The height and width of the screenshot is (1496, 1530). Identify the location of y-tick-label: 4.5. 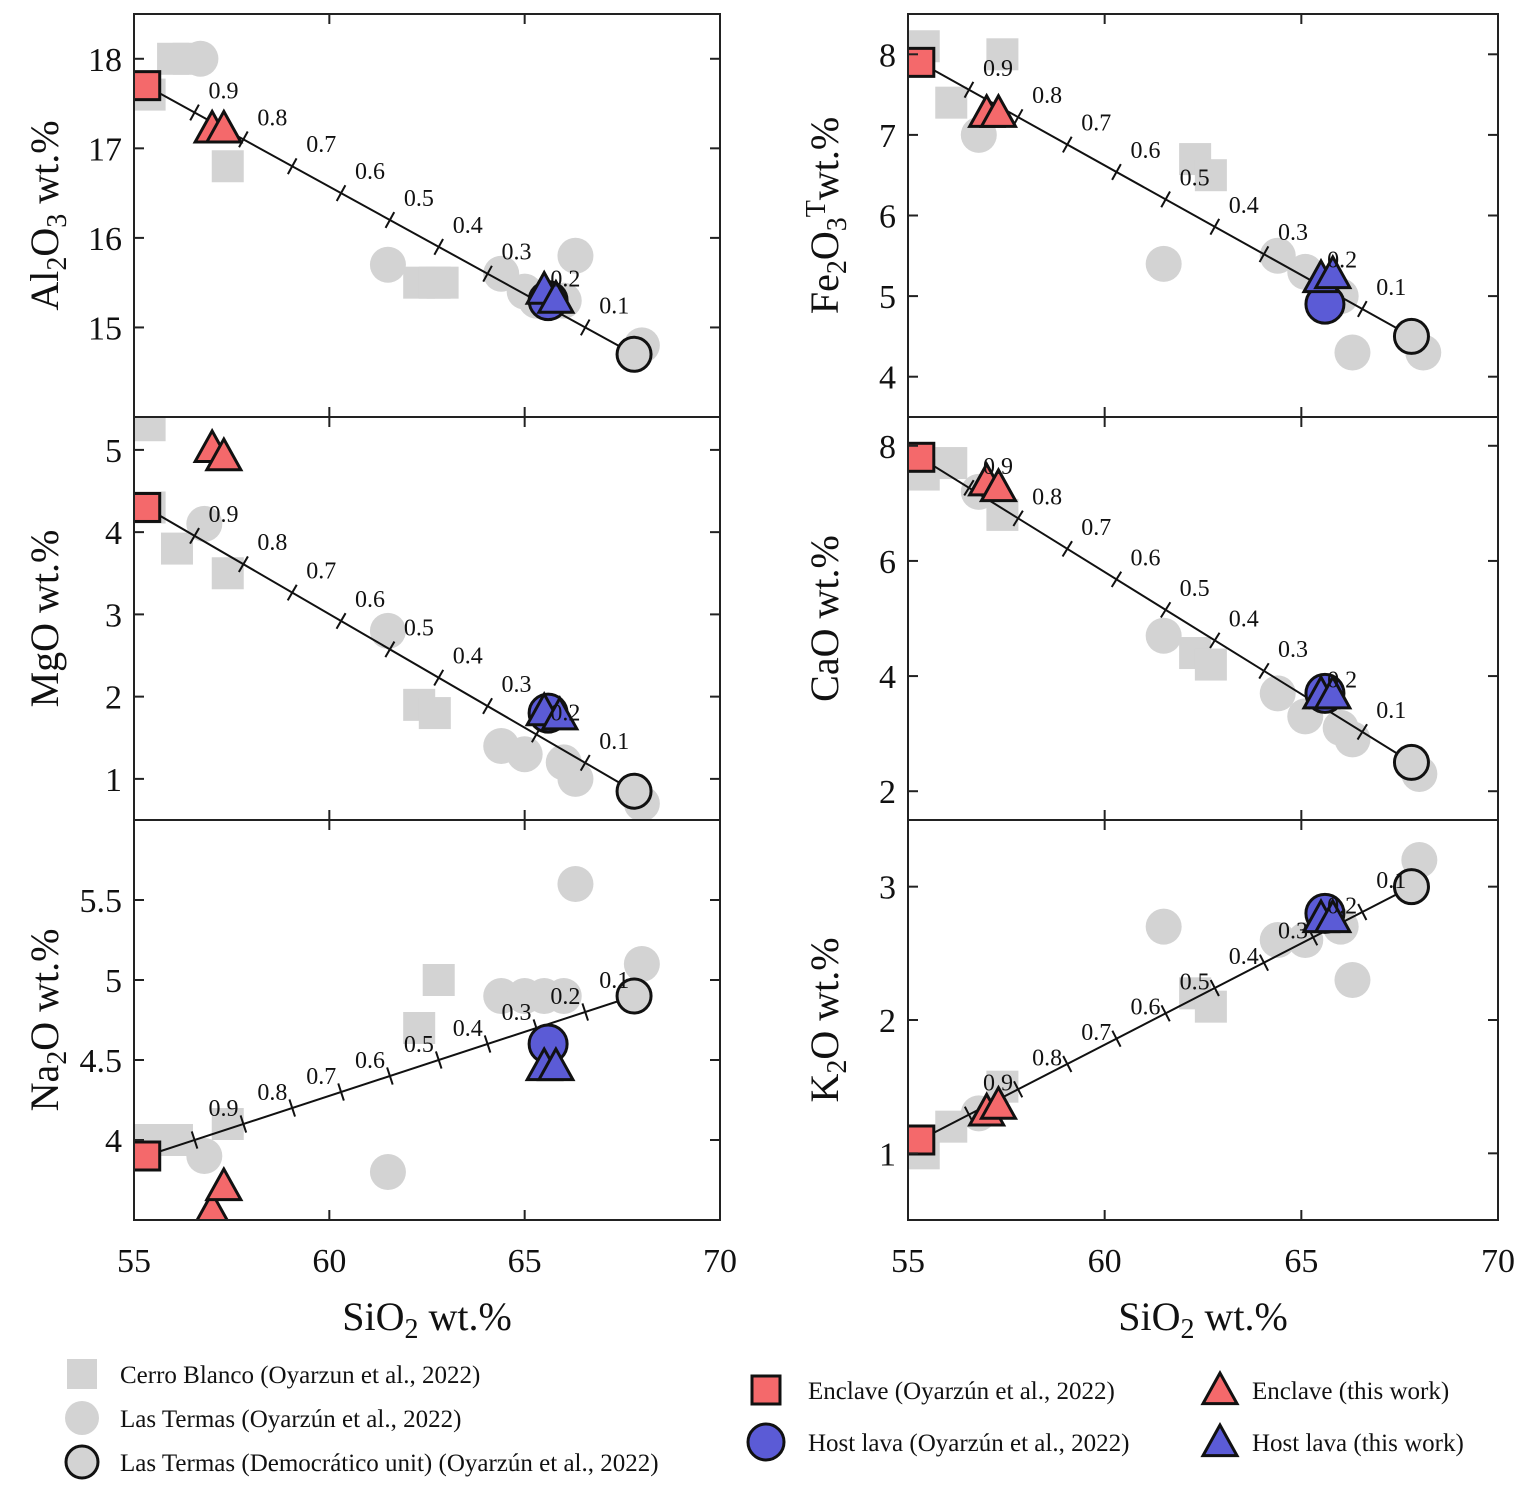
(101, 1061).